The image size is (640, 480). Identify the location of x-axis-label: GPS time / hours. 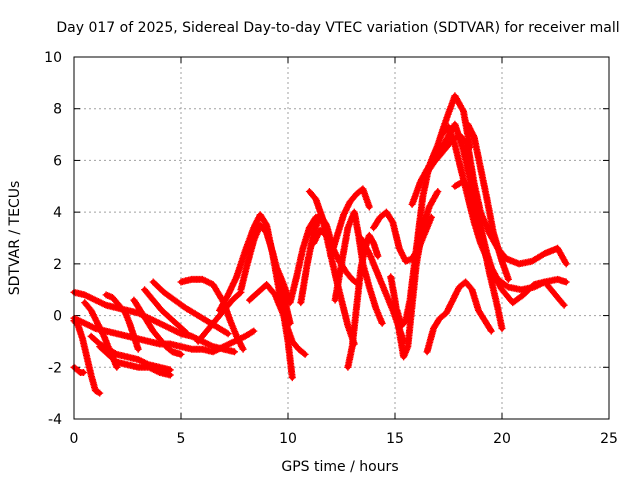
(339, 467).